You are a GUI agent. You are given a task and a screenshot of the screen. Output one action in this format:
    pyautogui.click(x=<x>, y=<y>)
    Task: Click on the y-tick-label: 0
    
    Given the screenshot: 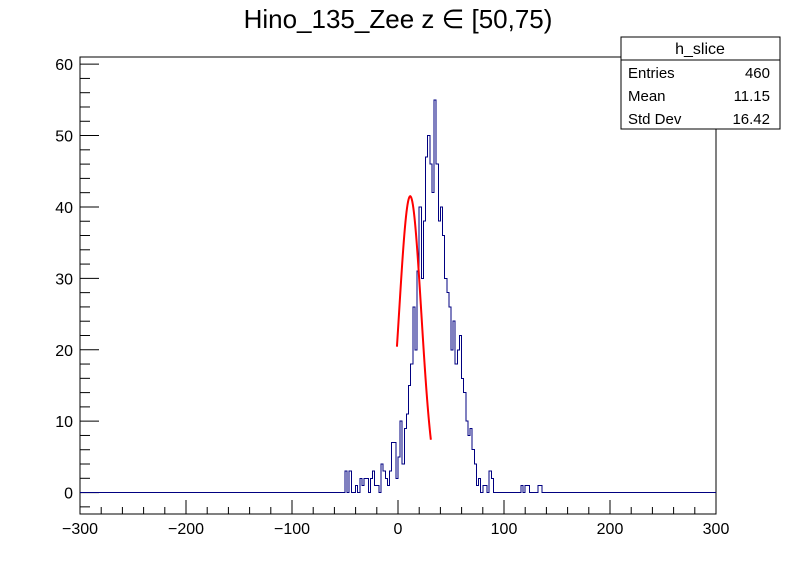 What is the action you would take?
    pyautogui.click(x=68, y=494)
    